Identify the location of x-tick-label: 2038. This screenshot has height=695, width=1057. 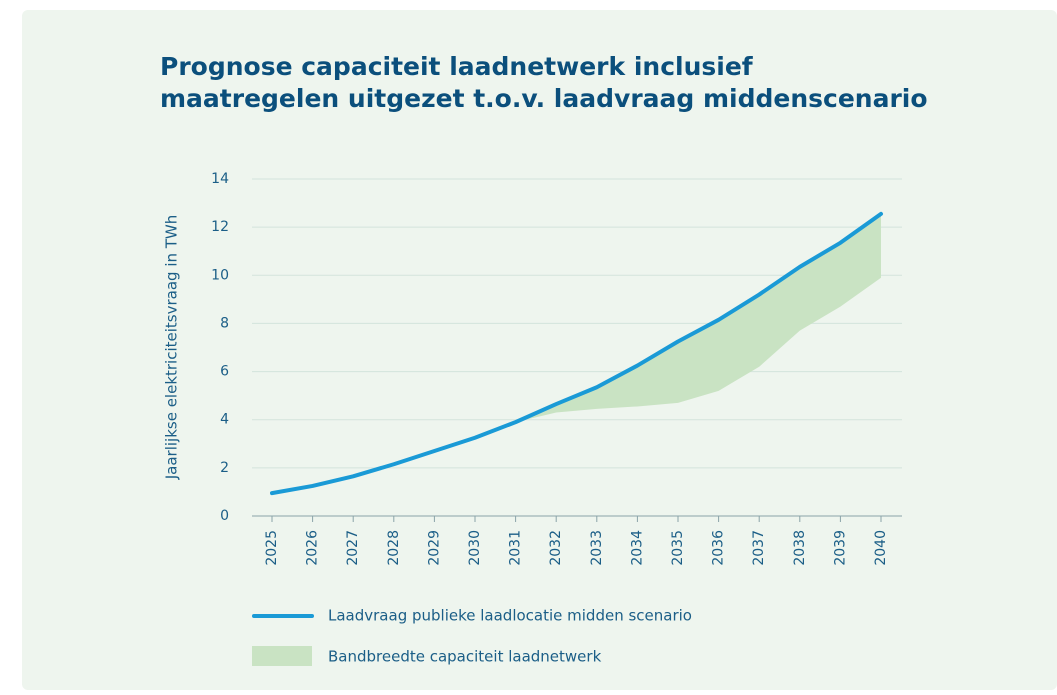
(800, 548).